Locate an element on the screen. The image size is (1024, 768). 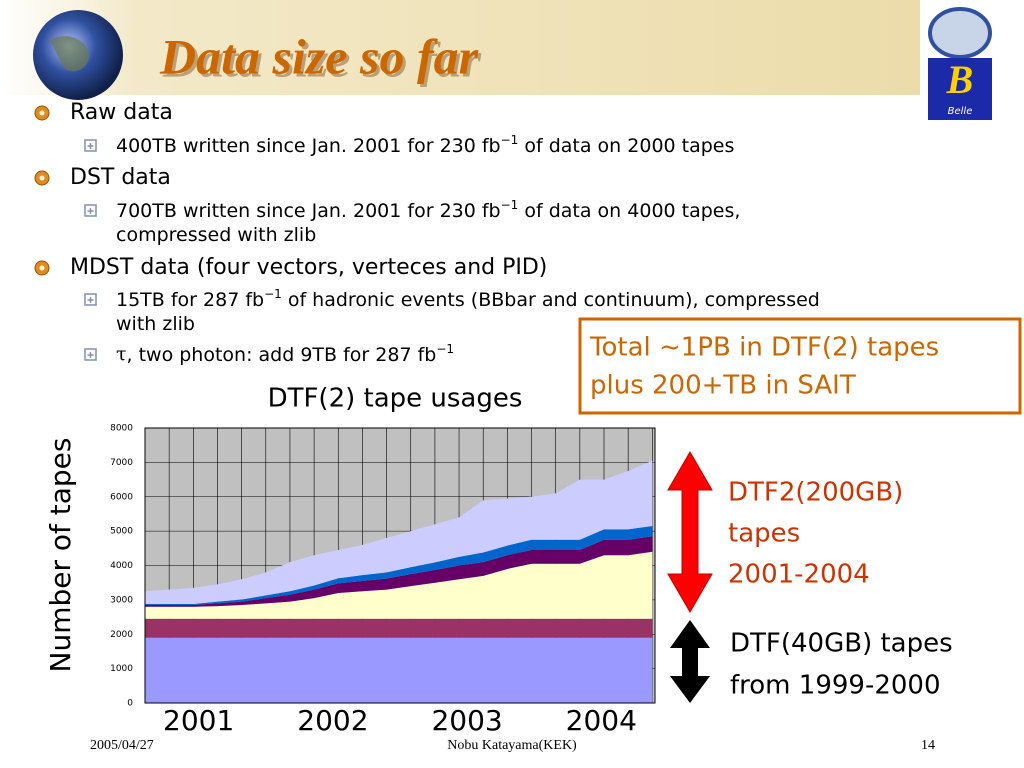
text-run: compressed with zlib is located at coordinates (216, 235).